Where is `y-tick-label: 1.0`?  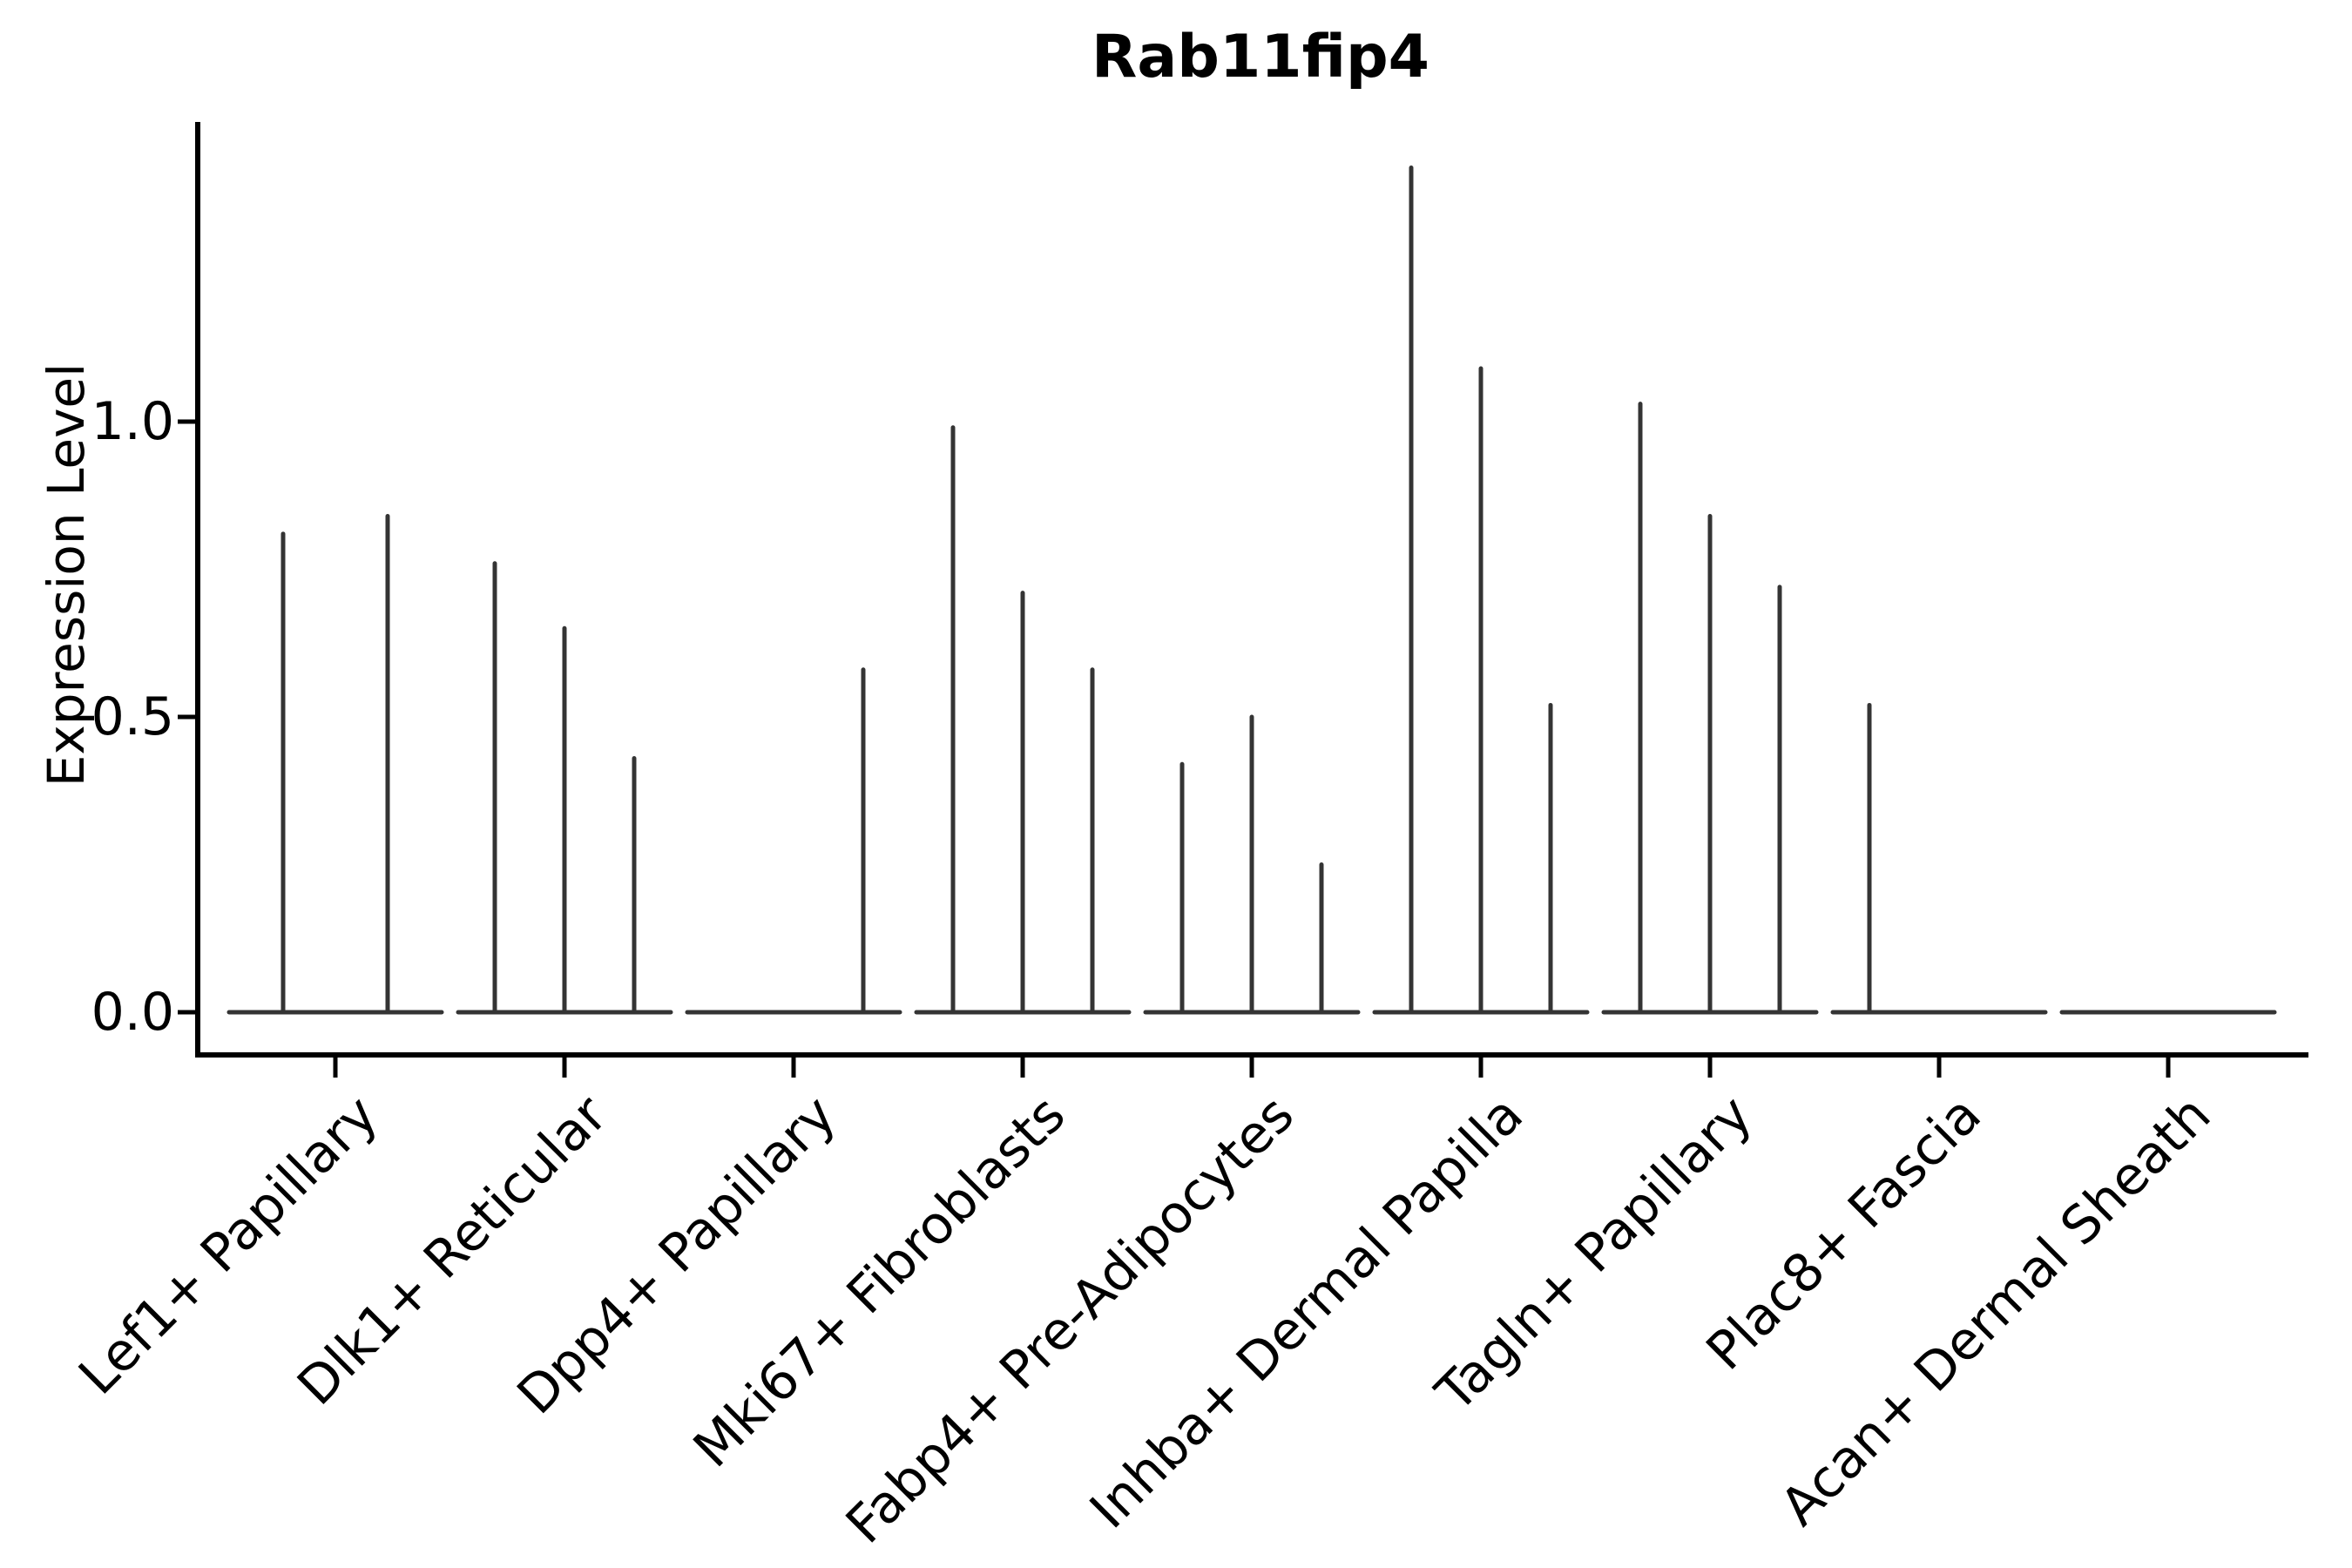 y-tick-label: 1.0 is located at coordinates (132, 421).